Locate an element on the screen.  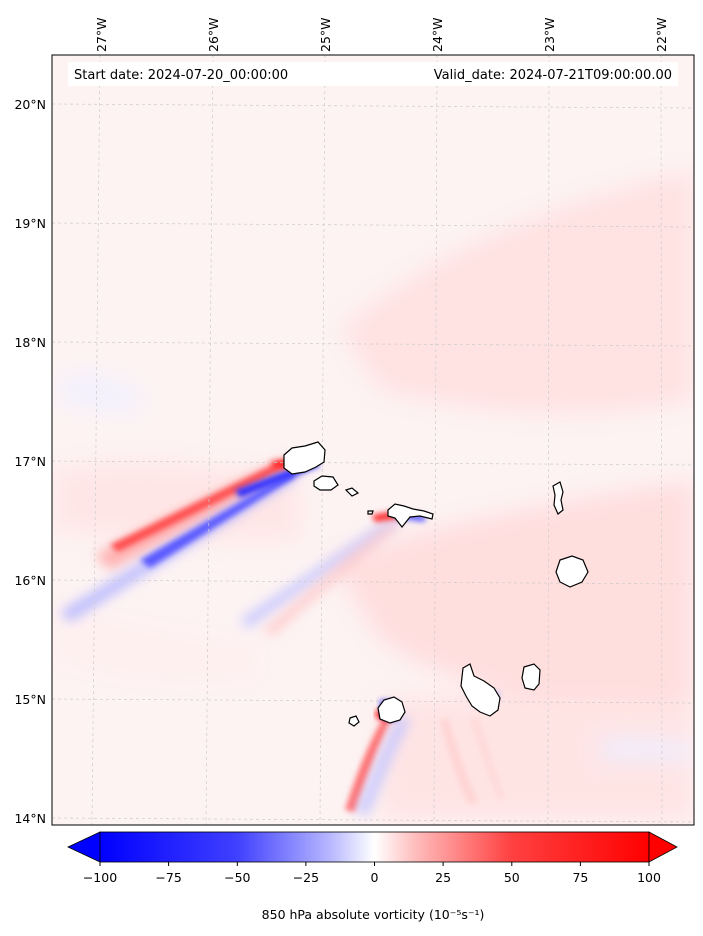
lat-tick-1: 19°N is located at coordinates (30, 223).